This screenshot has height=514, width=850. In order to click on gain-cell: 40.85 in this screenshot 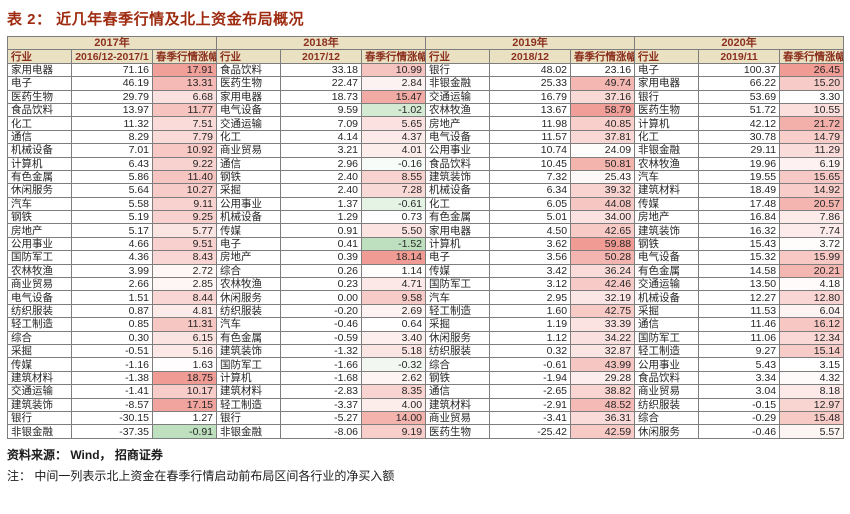, I will do `click(603, 123)`.